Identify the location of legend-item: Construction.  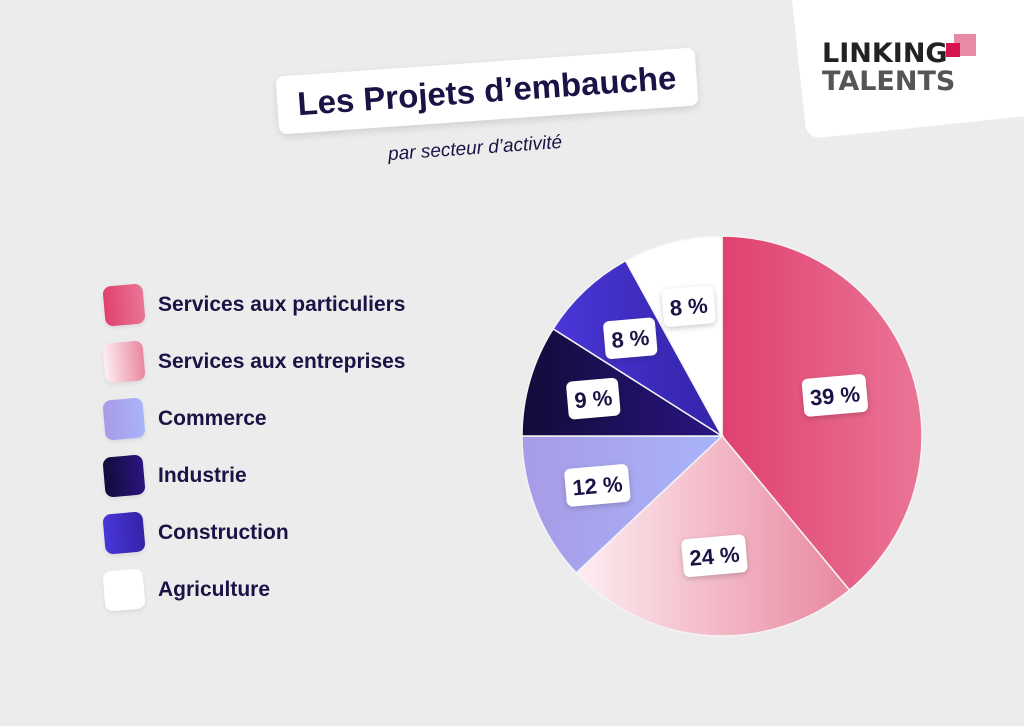
(254, 532).